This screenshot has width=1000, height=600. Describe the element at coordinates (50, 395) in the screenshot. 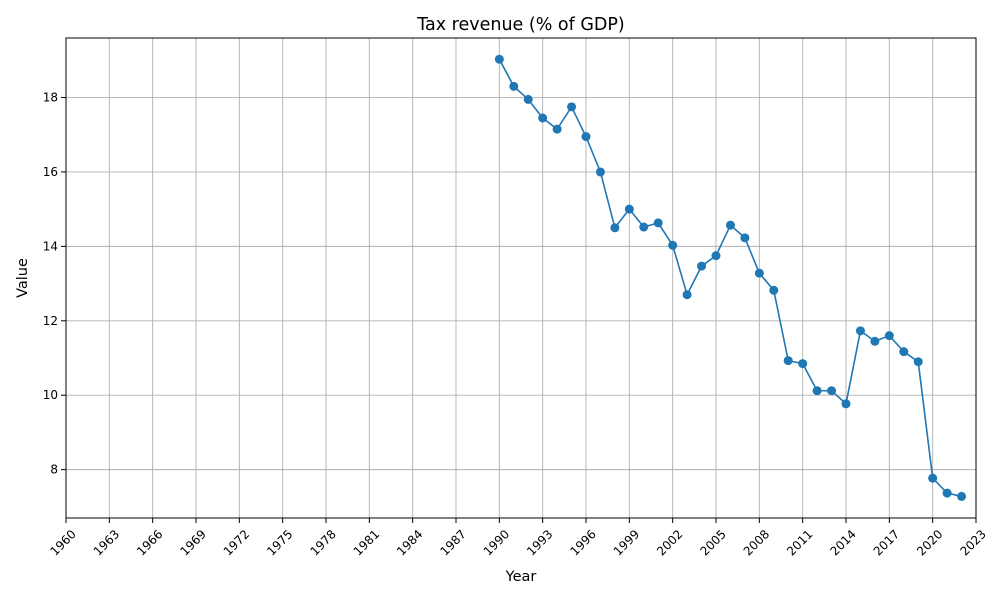

I see `y-tick-label: 10` at that location.